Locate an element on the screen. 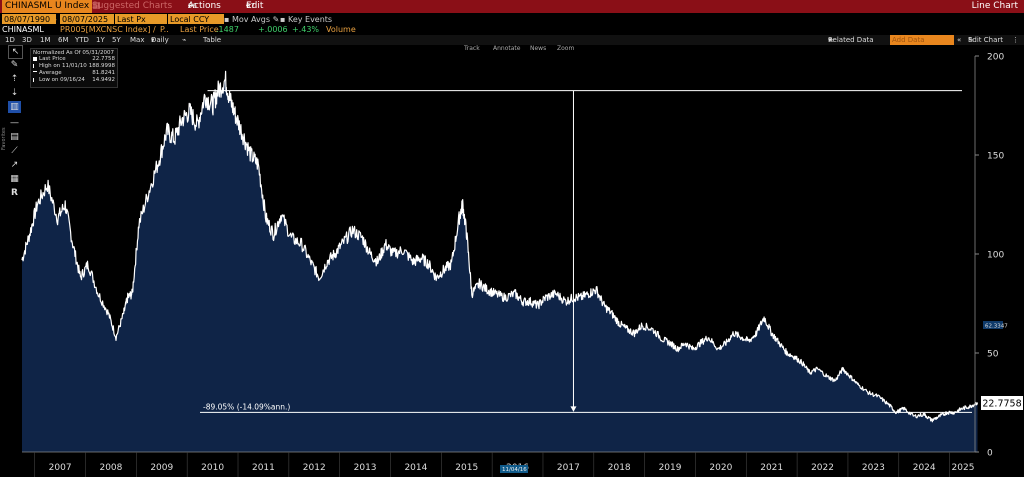 The width and height of the screenshot is (1024, 477). add-data-input: Add Data is located at coordinates (922, 40).